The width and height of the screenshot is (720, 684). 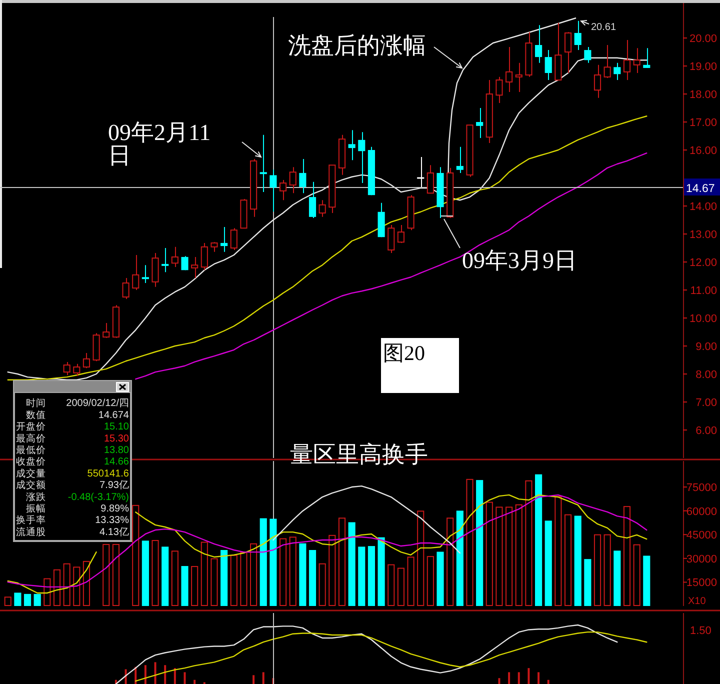 I want to click on y-tick-label: 14.00, so click(x=703, y=207).